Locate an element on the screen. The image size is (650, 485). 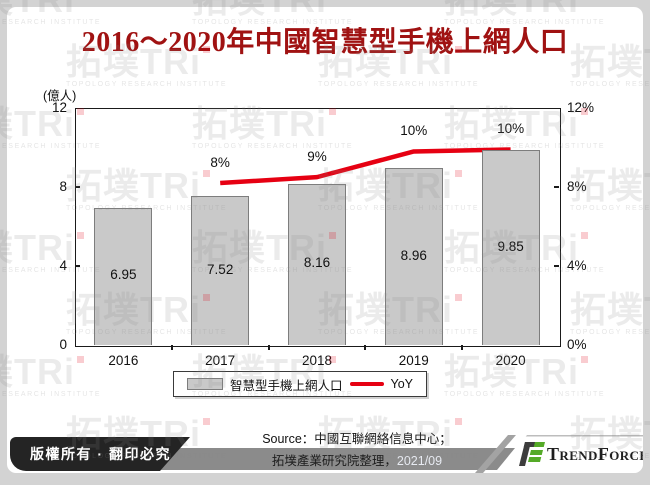
left-axis-tick-label: 4 is located at coordinates (63, 265).